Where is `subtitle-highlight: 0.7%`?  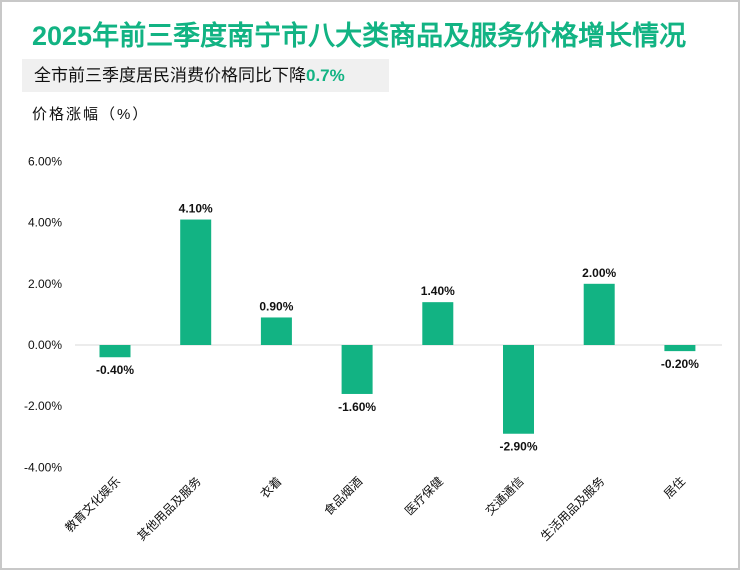
subtitle-highlight: 0.7% is located at coordinates (325, 75).